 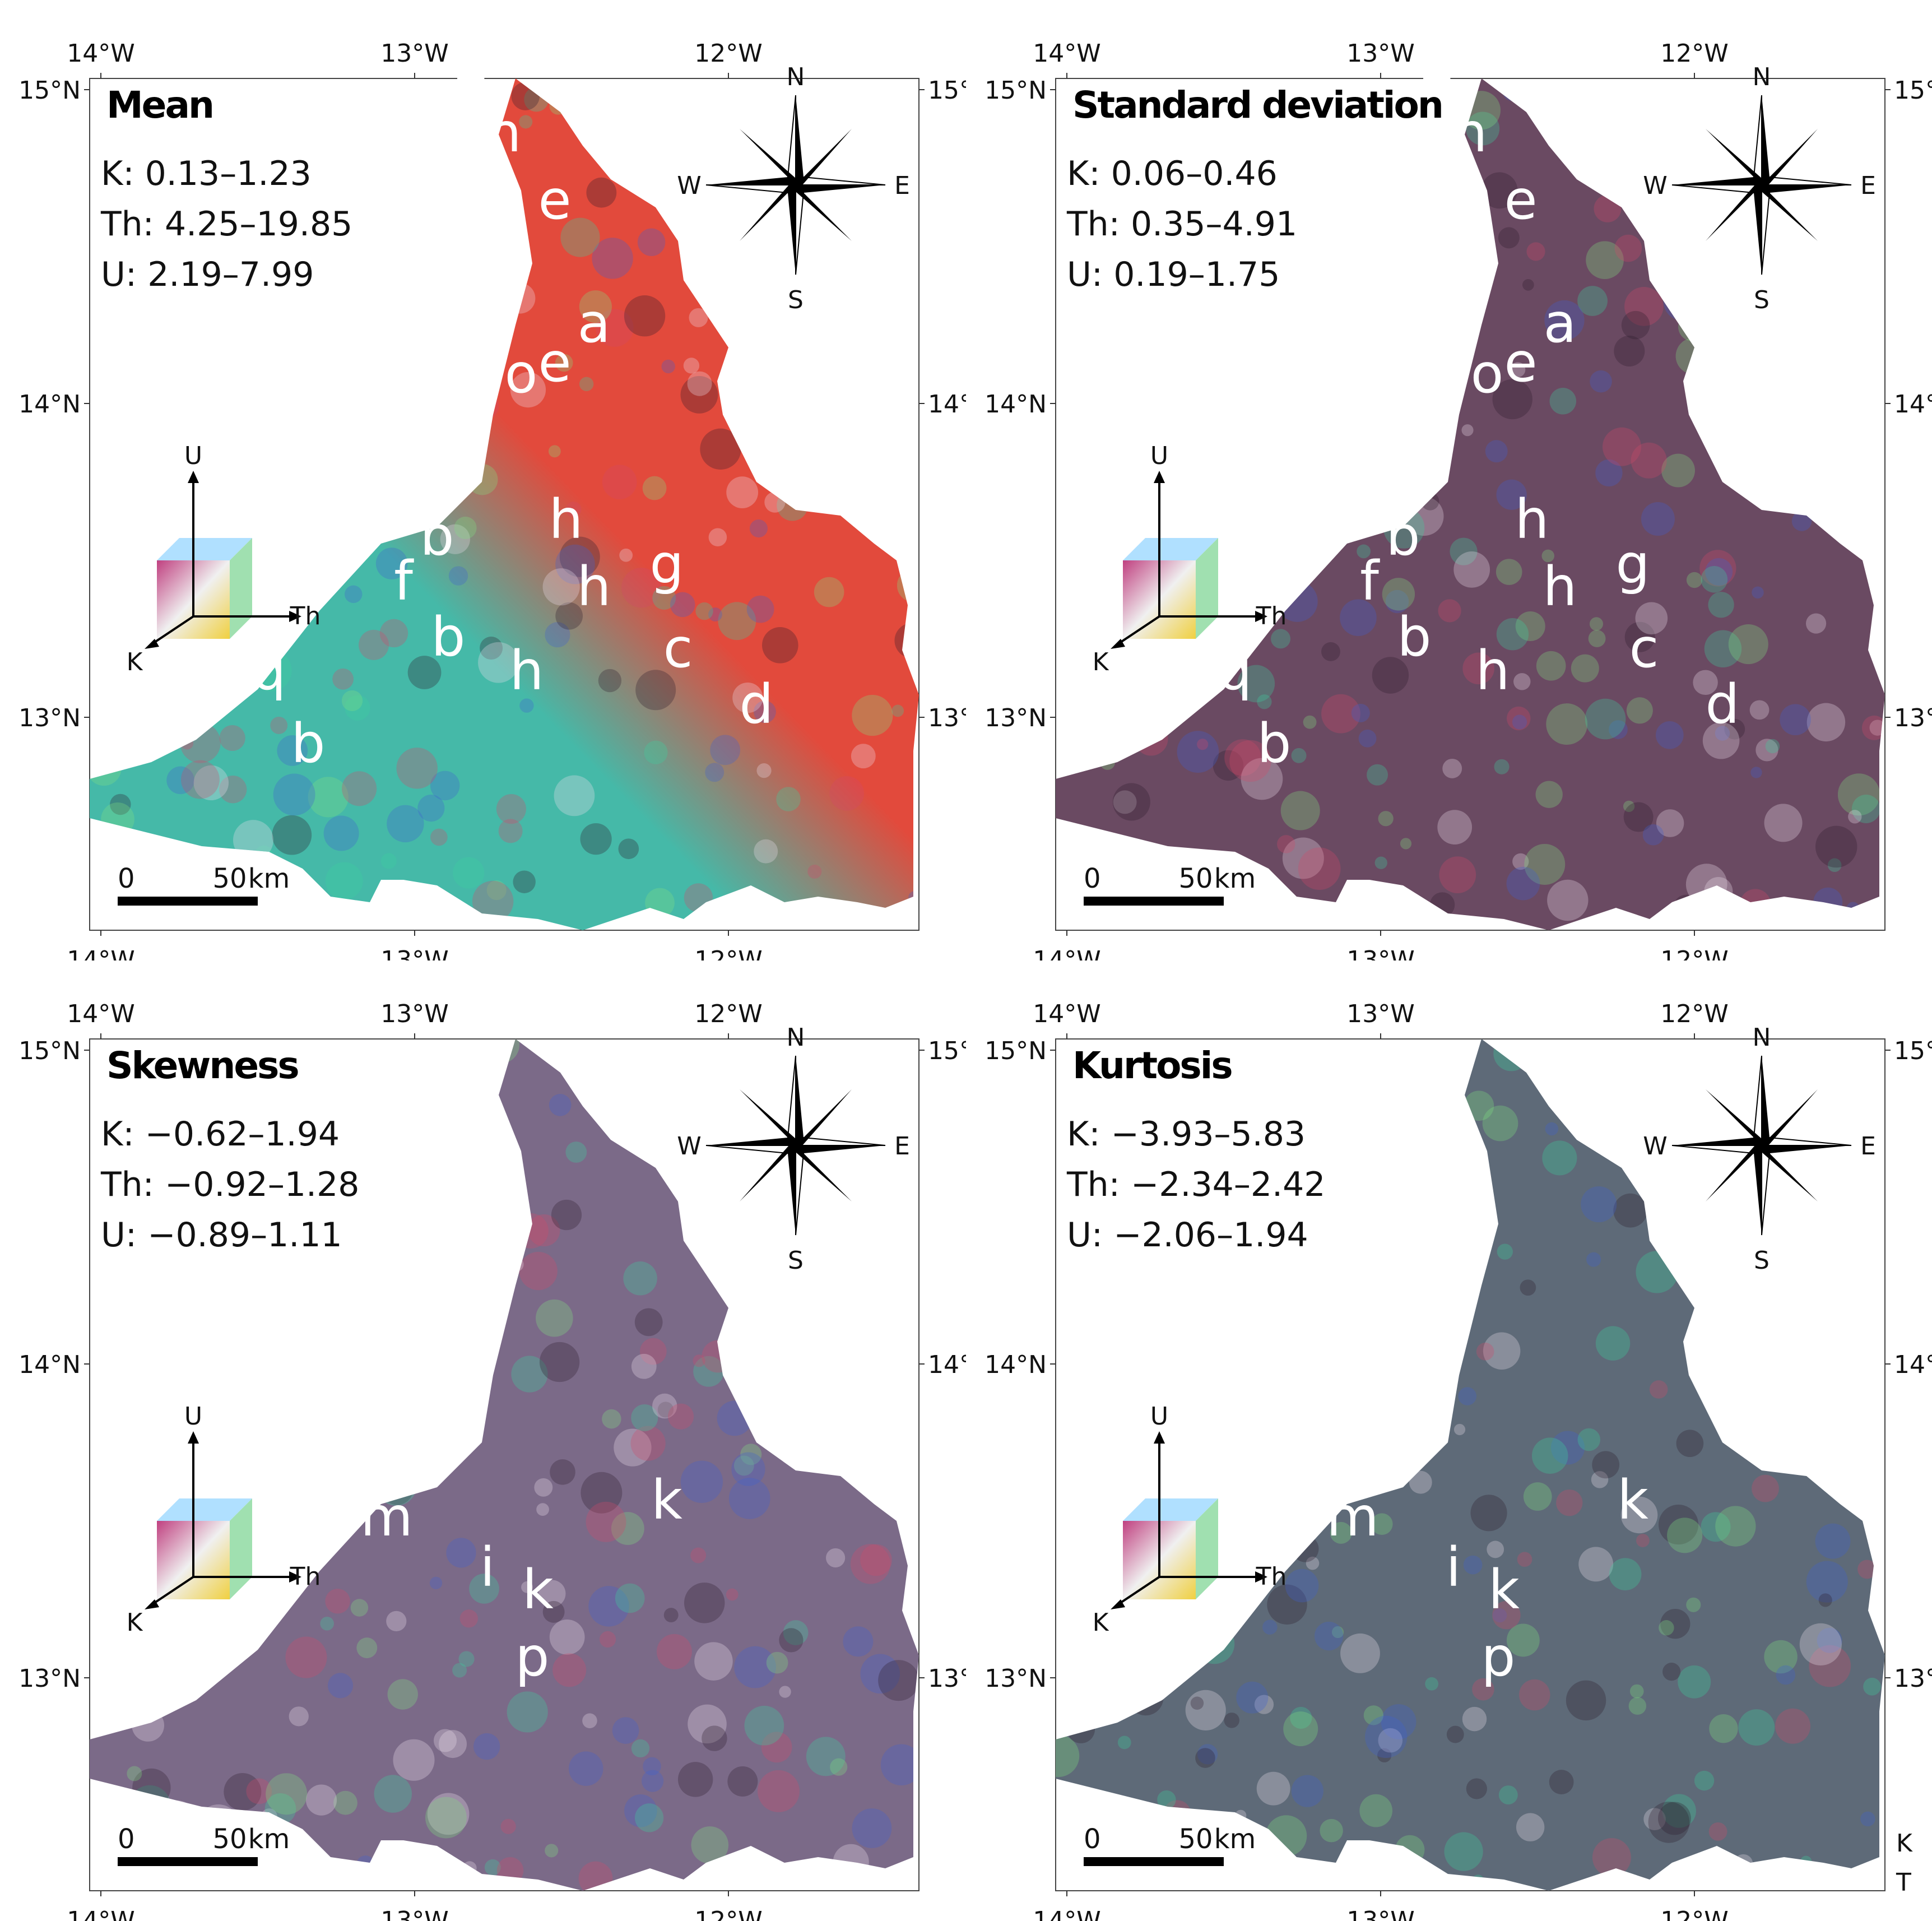 What do you see at coordinates (1257, 105) in the screenshot?
I see `panel-title: Standard deviation` at bounding box center [1257, 105].